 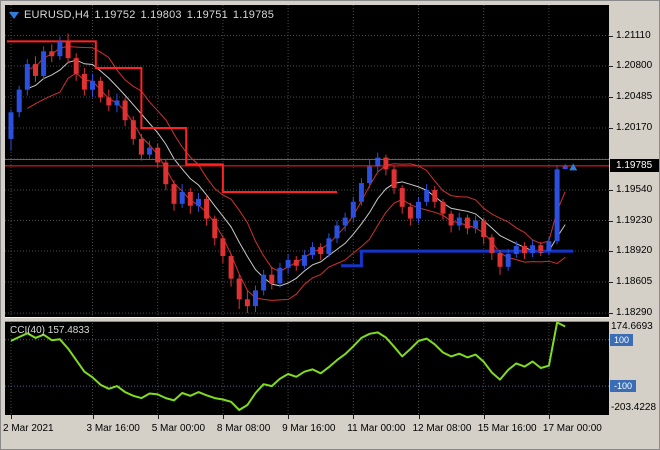 What do you see at coordinates (376, 428) in the screenshot?
I see `time-axis-label: 11 Mar 00:00` at bounding box center [376, 428].